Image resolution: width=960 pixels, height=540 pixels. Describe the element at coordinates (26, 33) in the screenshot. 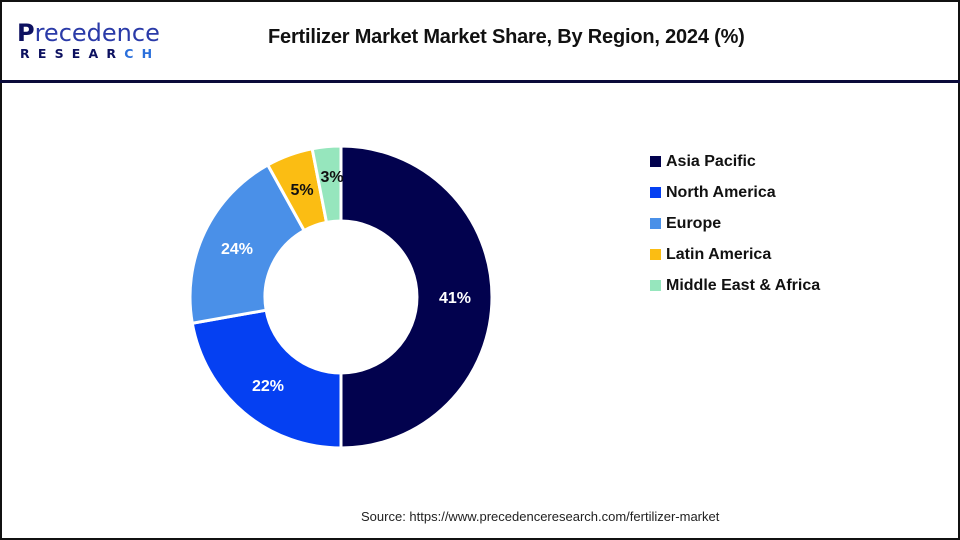

I see `logo-initial: P` at that location.